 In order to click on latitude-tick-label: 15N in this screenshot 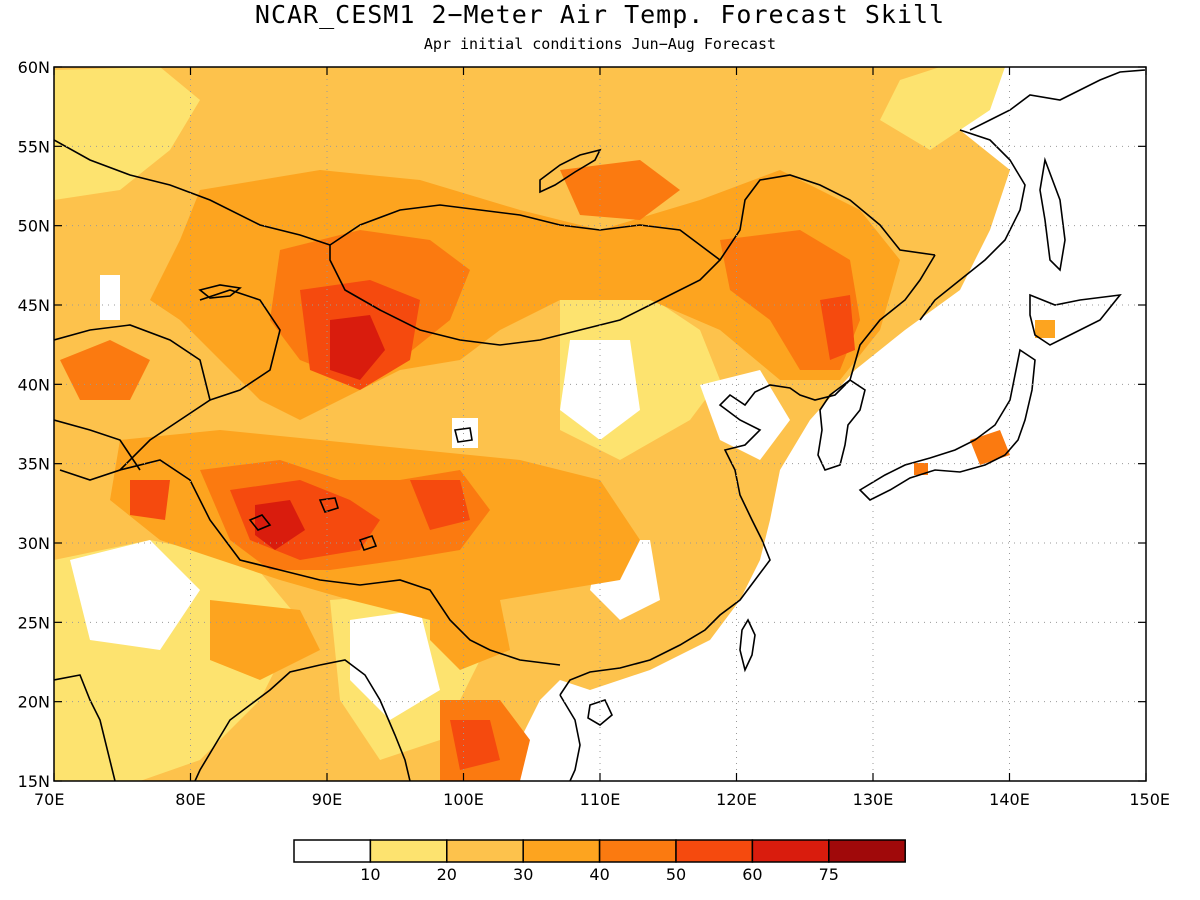, I will do `click(34, 781)`.